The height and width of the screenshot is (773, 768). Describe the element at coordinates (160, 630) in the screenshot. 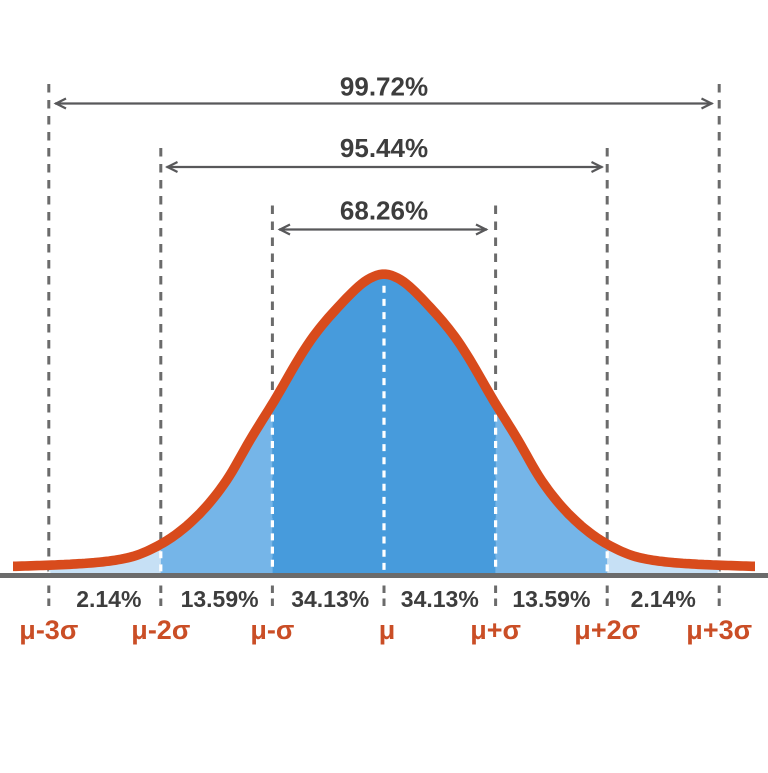

I see `svg-text: μ-2σ` at that location.